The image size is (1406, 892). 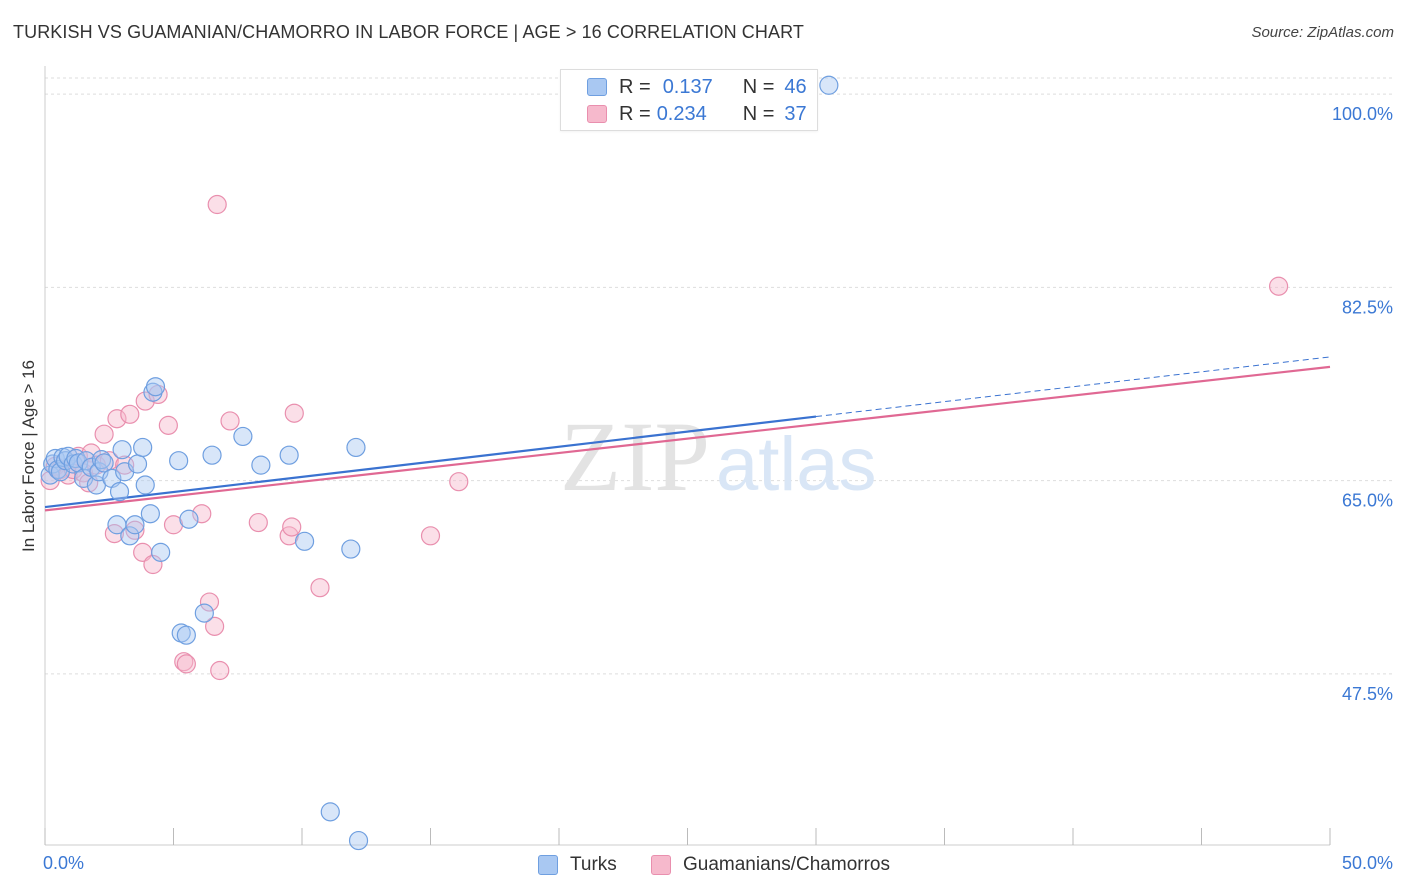 I want to click on guam-r-label: R =, so click(x=635, y=113).